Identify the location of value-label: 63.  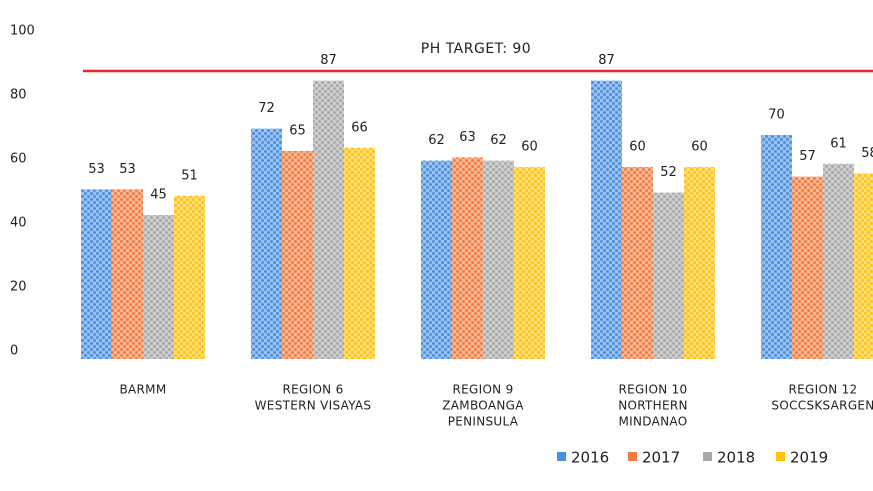
(467, 137).